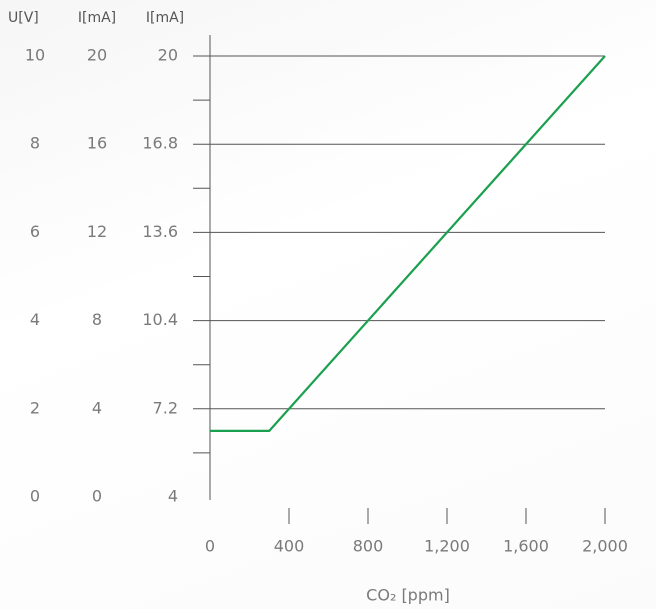 The width and height of the screenshot is (656, 609). I want to click on x-axis-label: CO₂ [ppm], so click(408, 595).